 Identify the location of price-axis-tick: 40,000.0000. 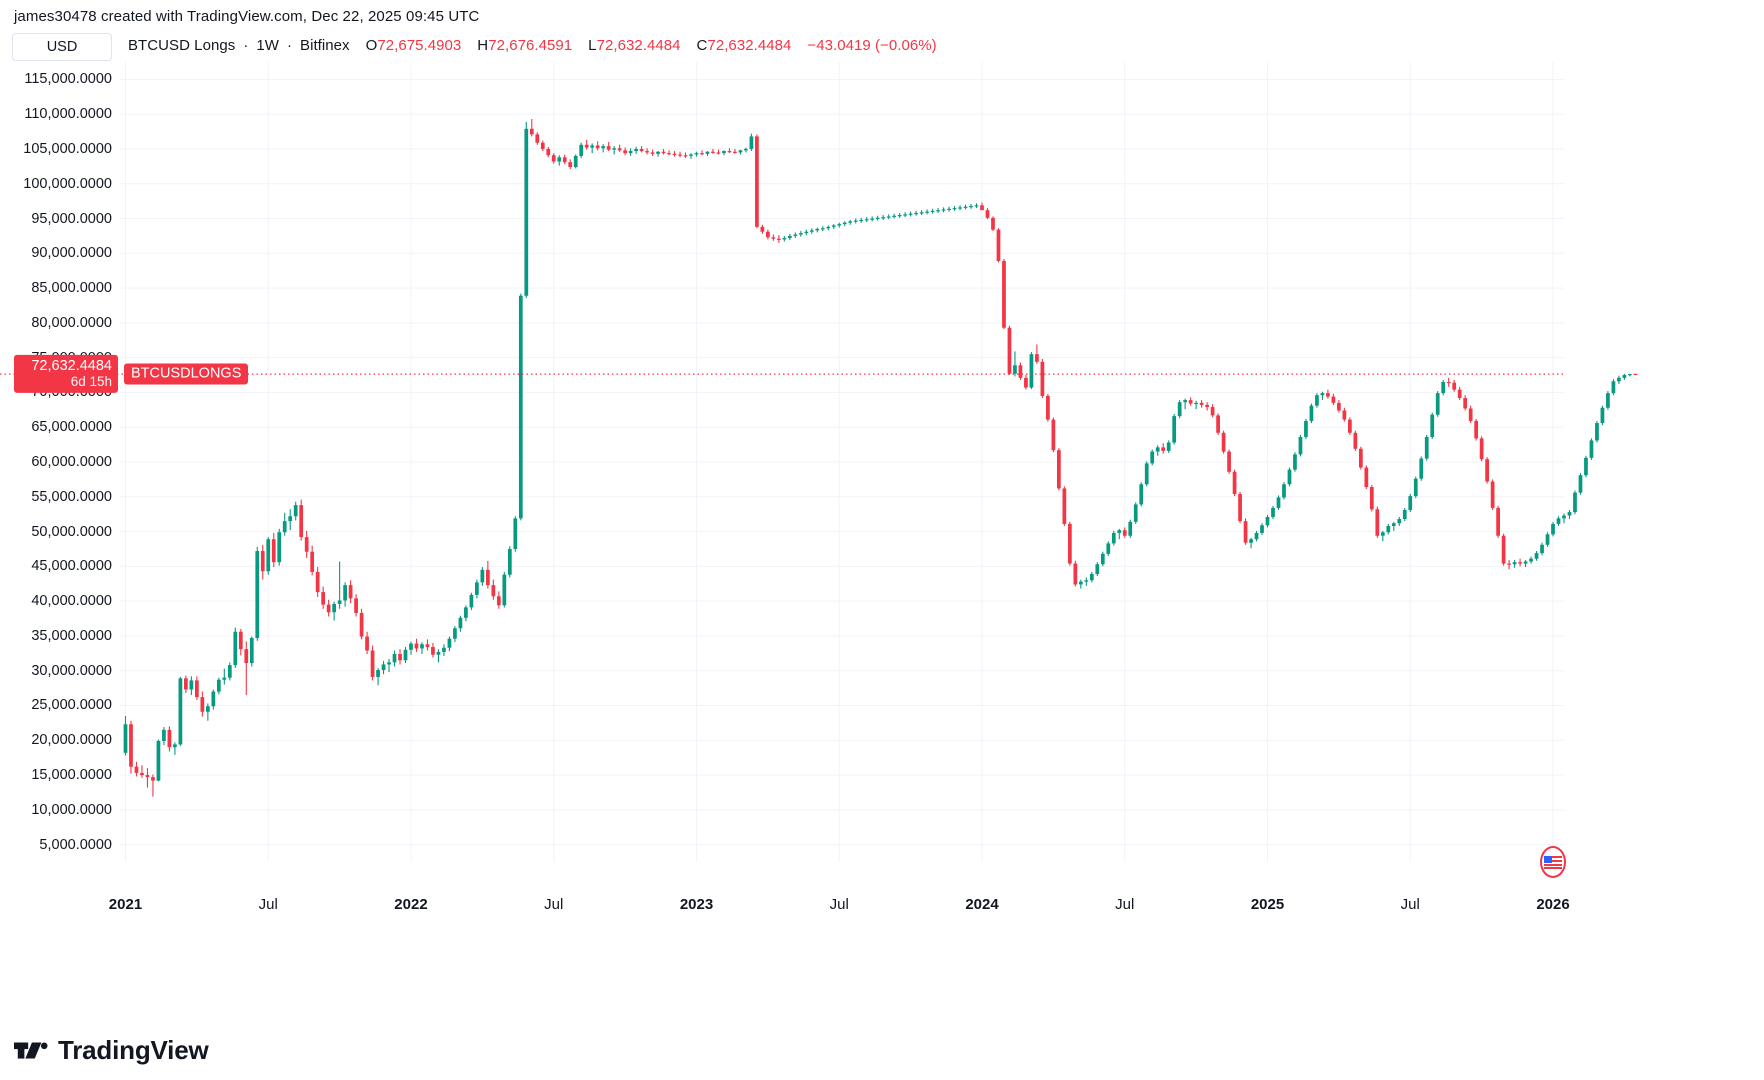
(71, 601).